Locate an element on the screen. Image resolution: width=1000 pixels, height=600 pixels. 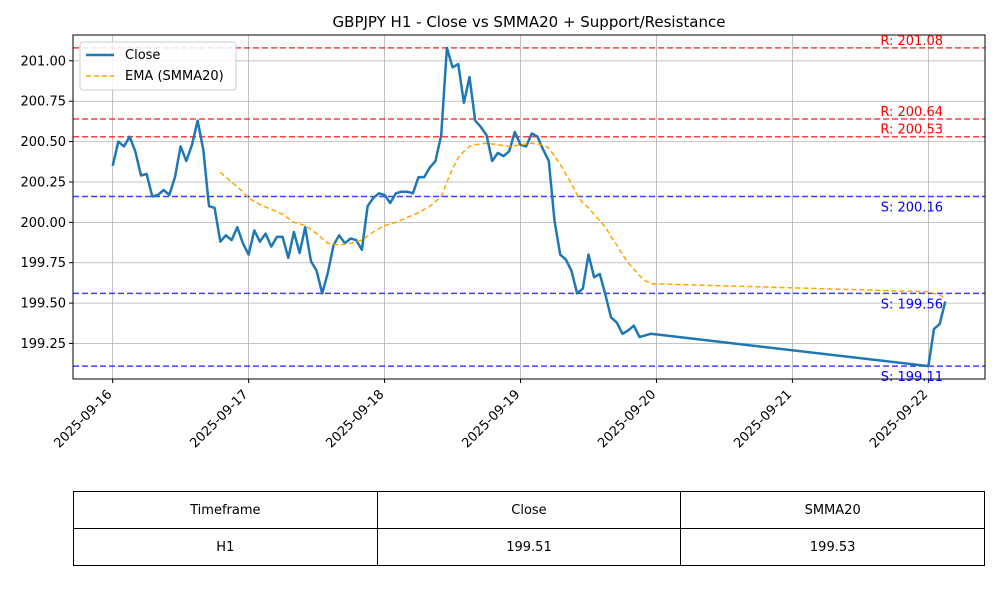
x-tick-label: 2025-09-21 is located at coordinates (763, 419).